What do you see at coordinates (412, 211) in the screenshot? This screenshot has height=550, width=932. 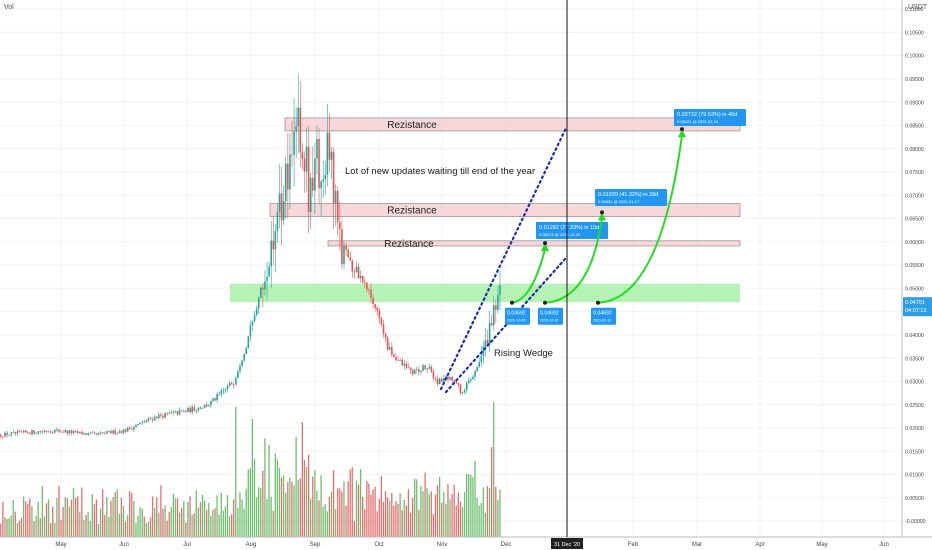 I see `resistance-zone-label: Rezistance` at bounding box center [412, 211].